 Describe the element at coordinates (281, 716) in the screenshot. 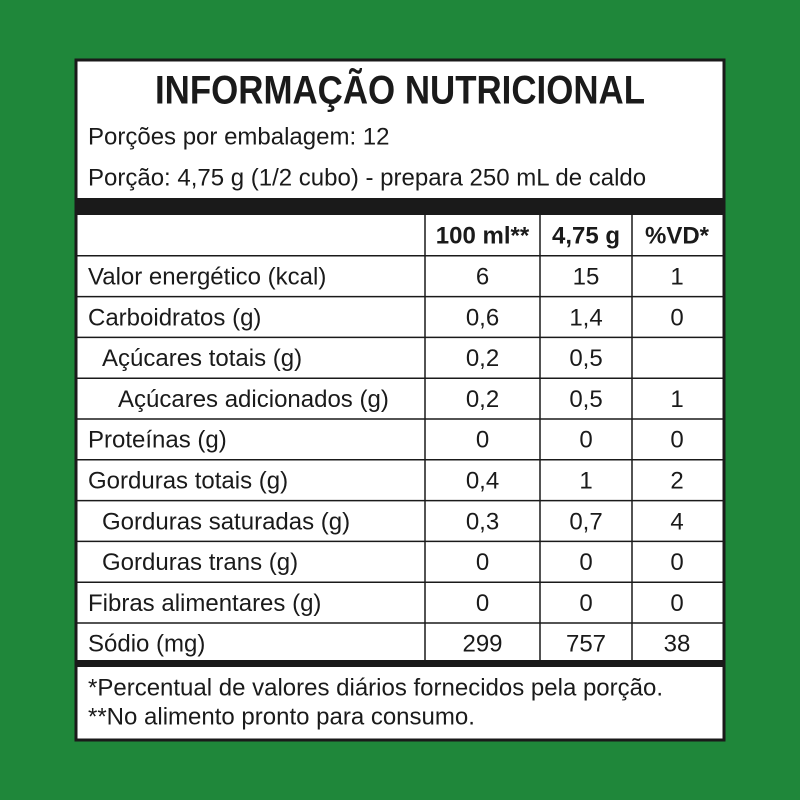

I see `footnote: **No alimento pronto para consumo.` at that location.